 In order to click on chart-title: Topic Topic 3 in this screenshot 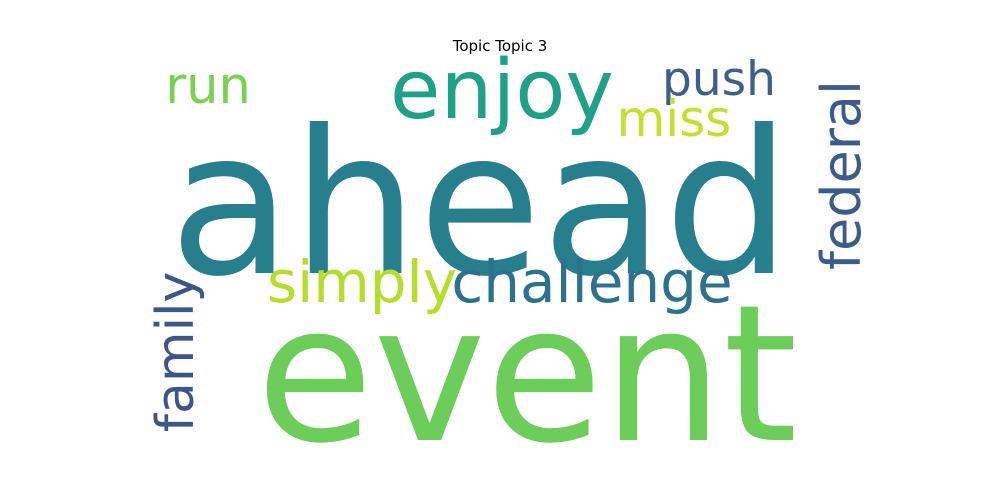, I will do `click(500, 46)`.